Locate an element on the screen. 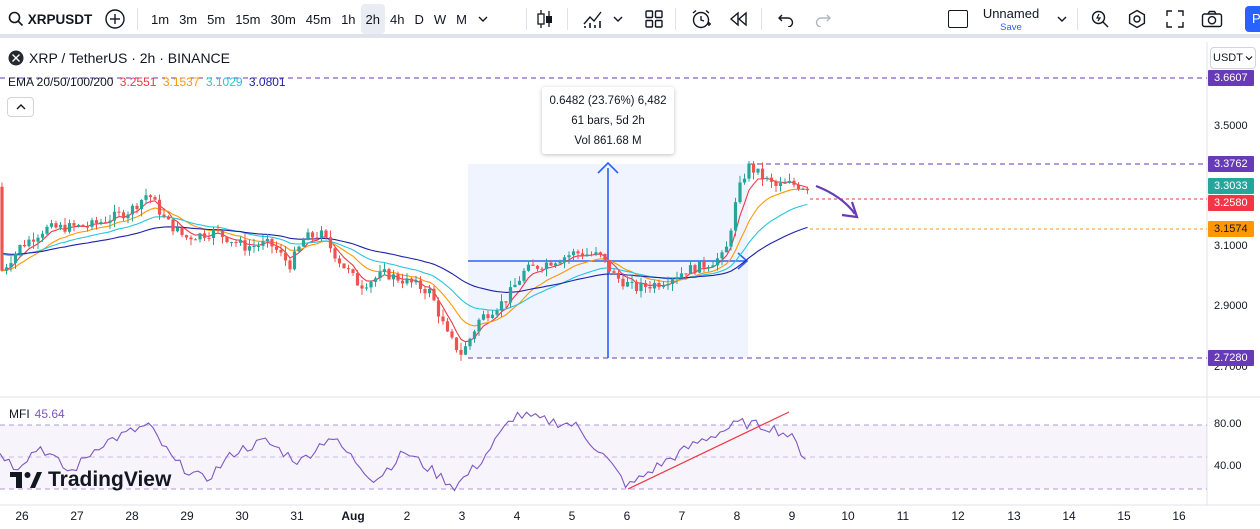  time-label: 8 is located at coordinates (737, 516).